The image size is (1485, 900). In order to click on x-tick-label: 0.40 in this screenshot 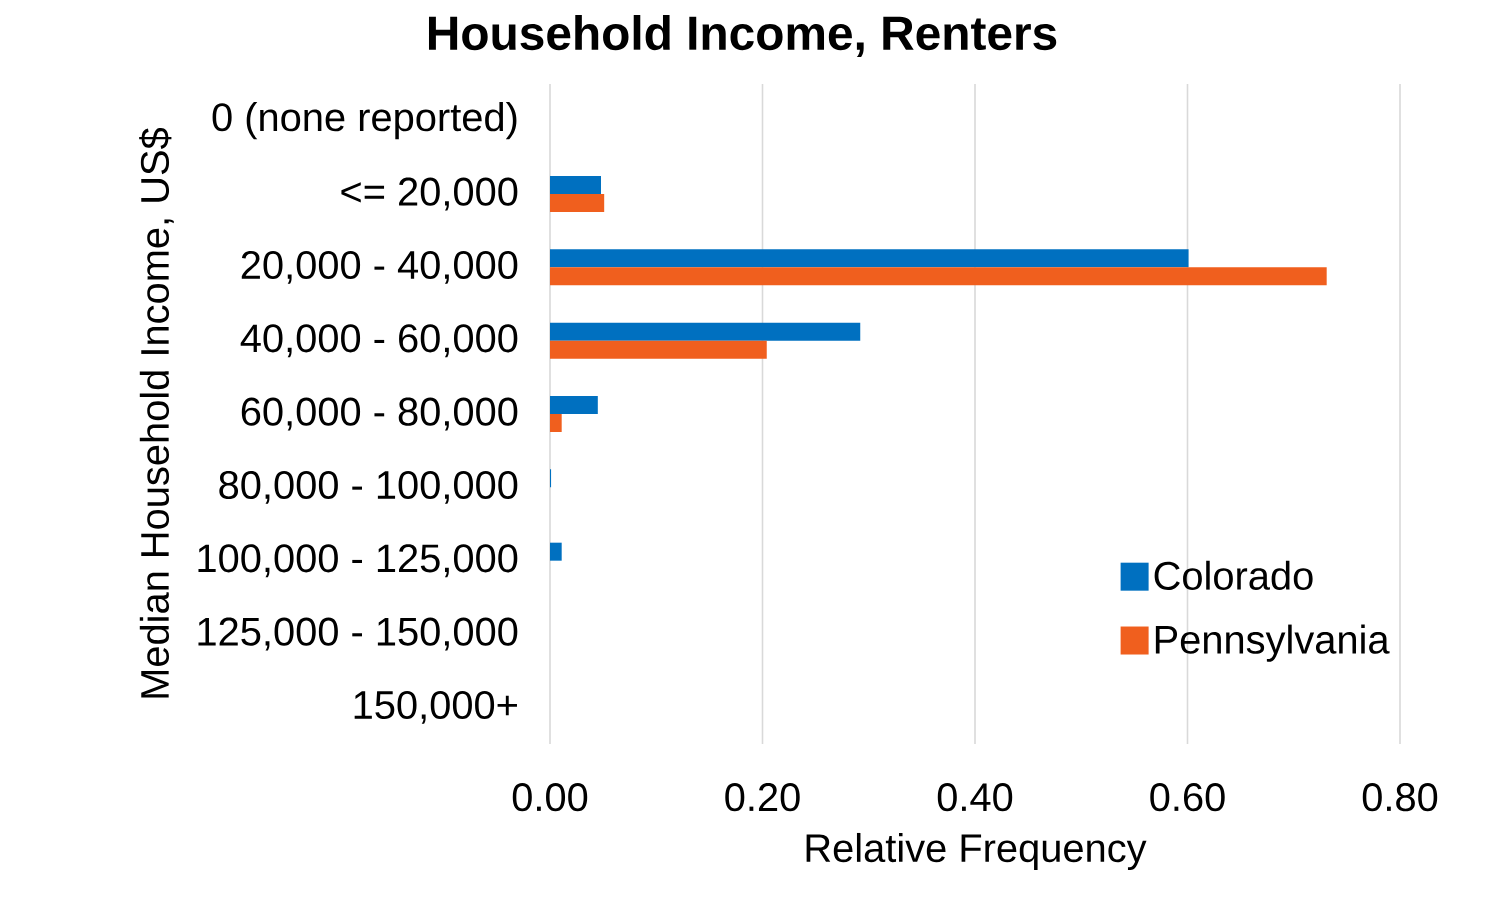, I will do `click(975, 797)`.